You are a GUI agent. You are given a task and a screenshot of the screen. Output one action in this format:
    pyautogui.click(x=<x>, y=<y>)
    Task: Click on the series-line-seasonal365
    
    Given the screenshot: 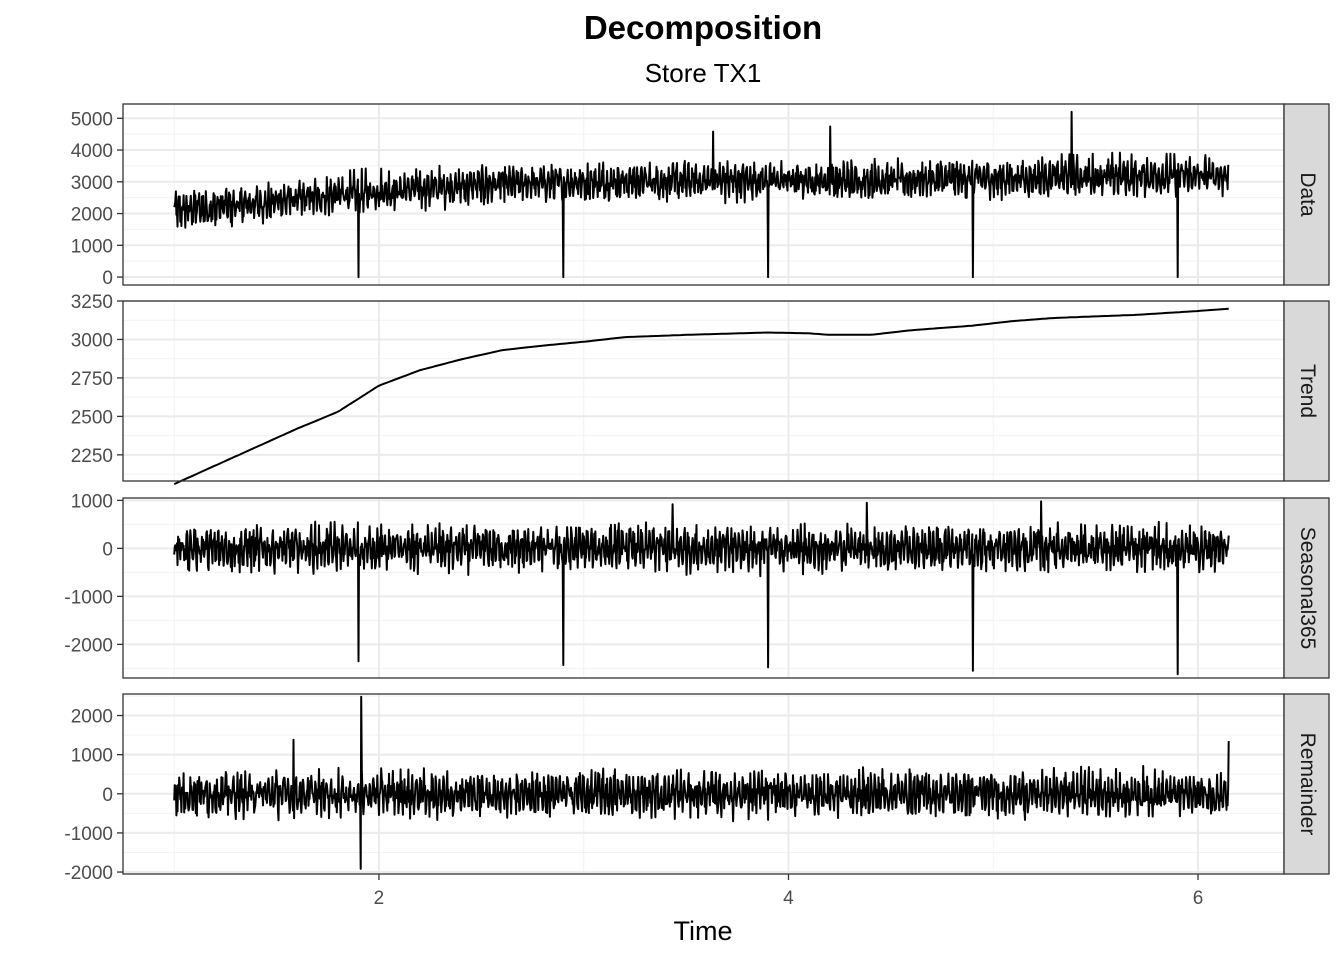 What is the action you would take?
    pyautogui.click(x=701, y=588)
    